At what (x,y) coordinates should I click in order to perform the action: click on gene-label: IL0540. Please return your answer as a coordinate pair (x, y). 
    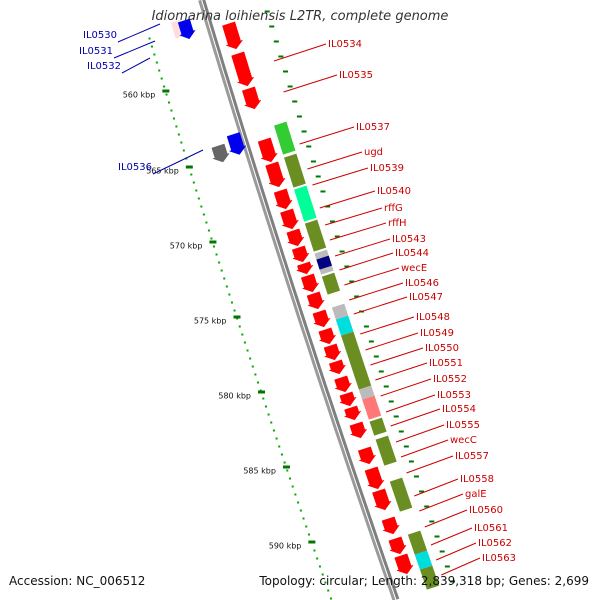
    Looking at the image, I should click on (394, 191).